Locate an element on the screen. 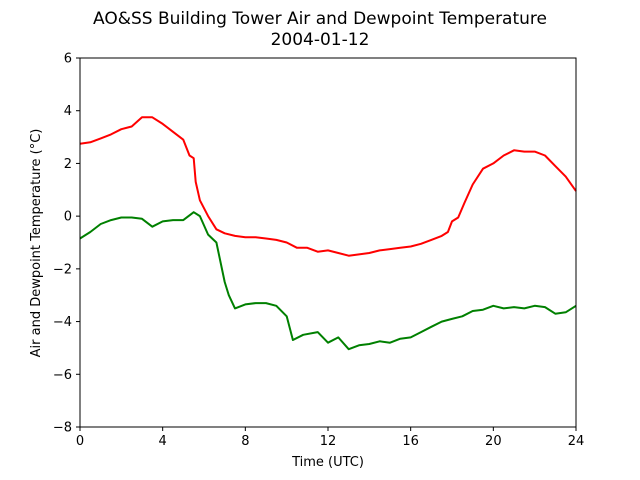  y-tick-label: −8 is located at coordinates (62, 428).